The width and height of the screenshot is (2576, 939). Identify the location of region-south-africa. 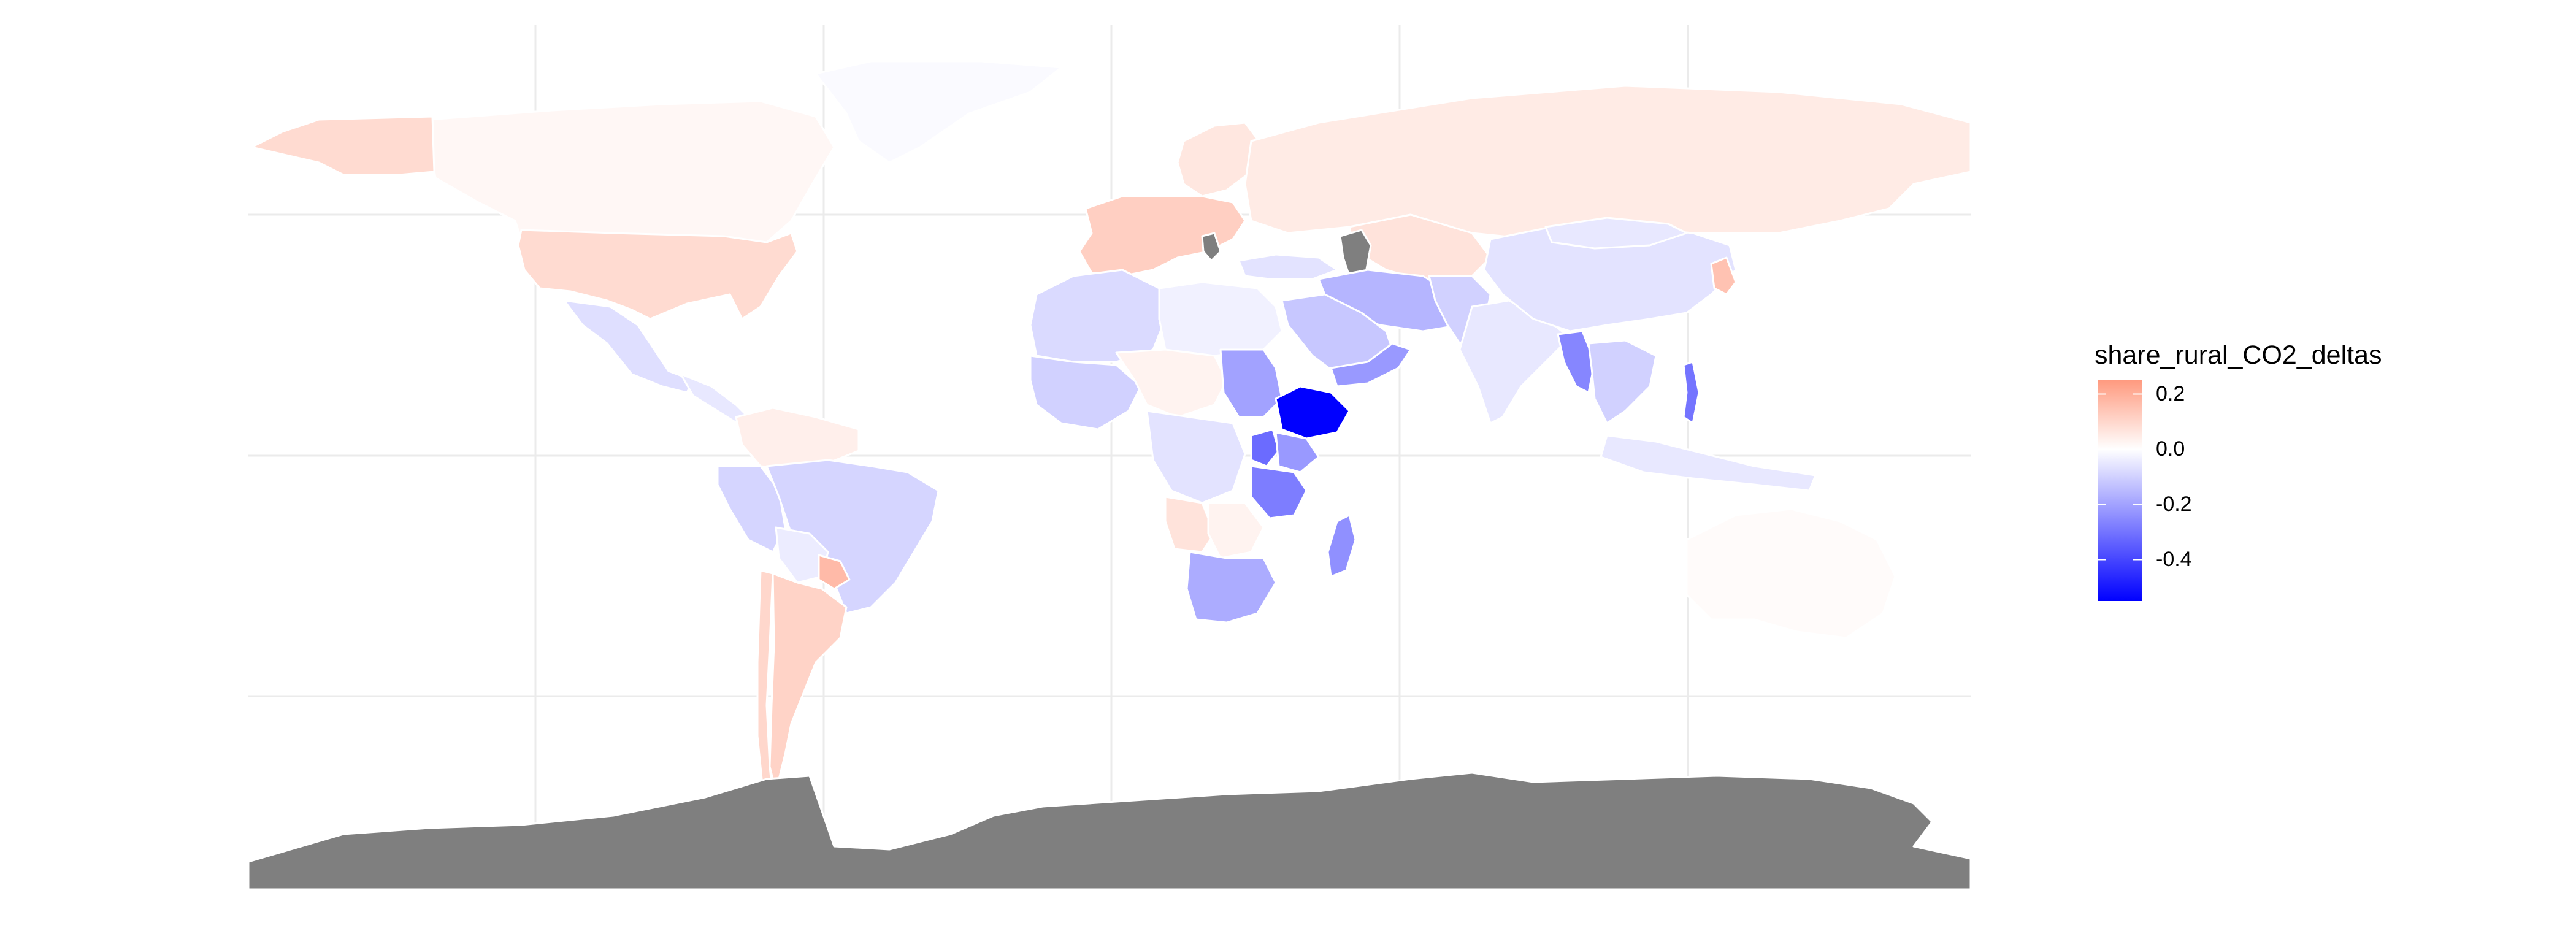
(1231, 587).